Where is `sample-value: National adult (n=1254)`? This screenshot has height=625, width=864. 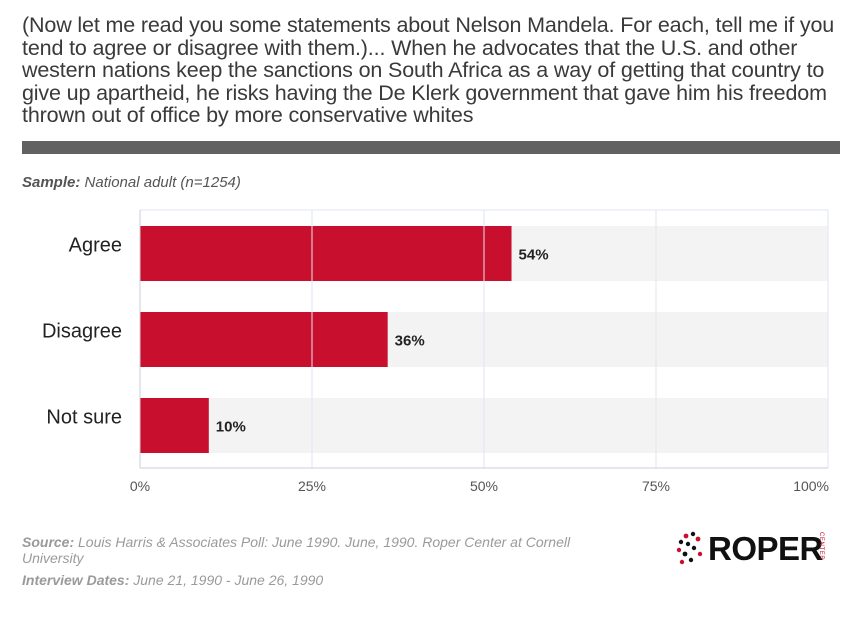
sample-value: National adult (n=1254) is located at coordinates (162, 182).